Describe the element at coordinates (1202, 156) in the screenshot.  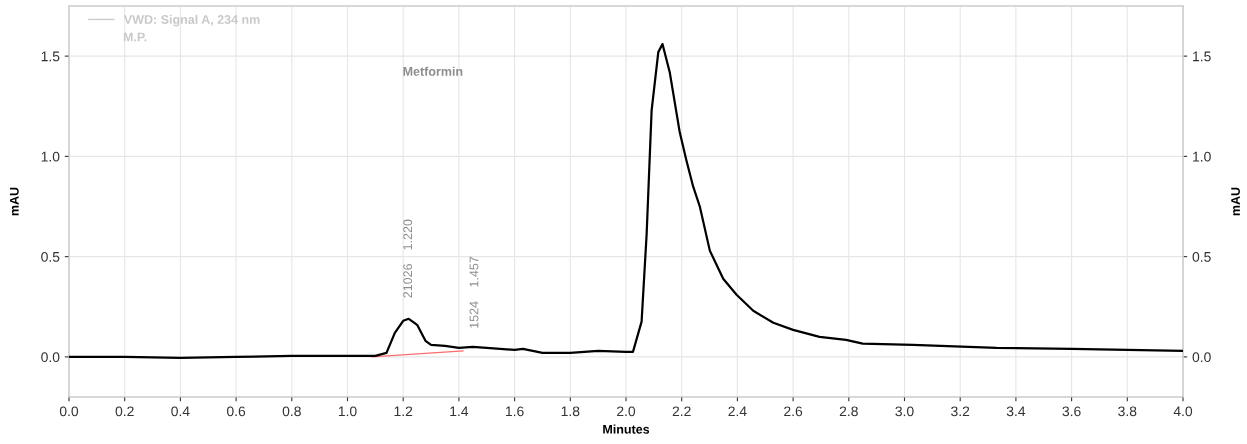
I see `y2-tick-label: 1.0` at that location.